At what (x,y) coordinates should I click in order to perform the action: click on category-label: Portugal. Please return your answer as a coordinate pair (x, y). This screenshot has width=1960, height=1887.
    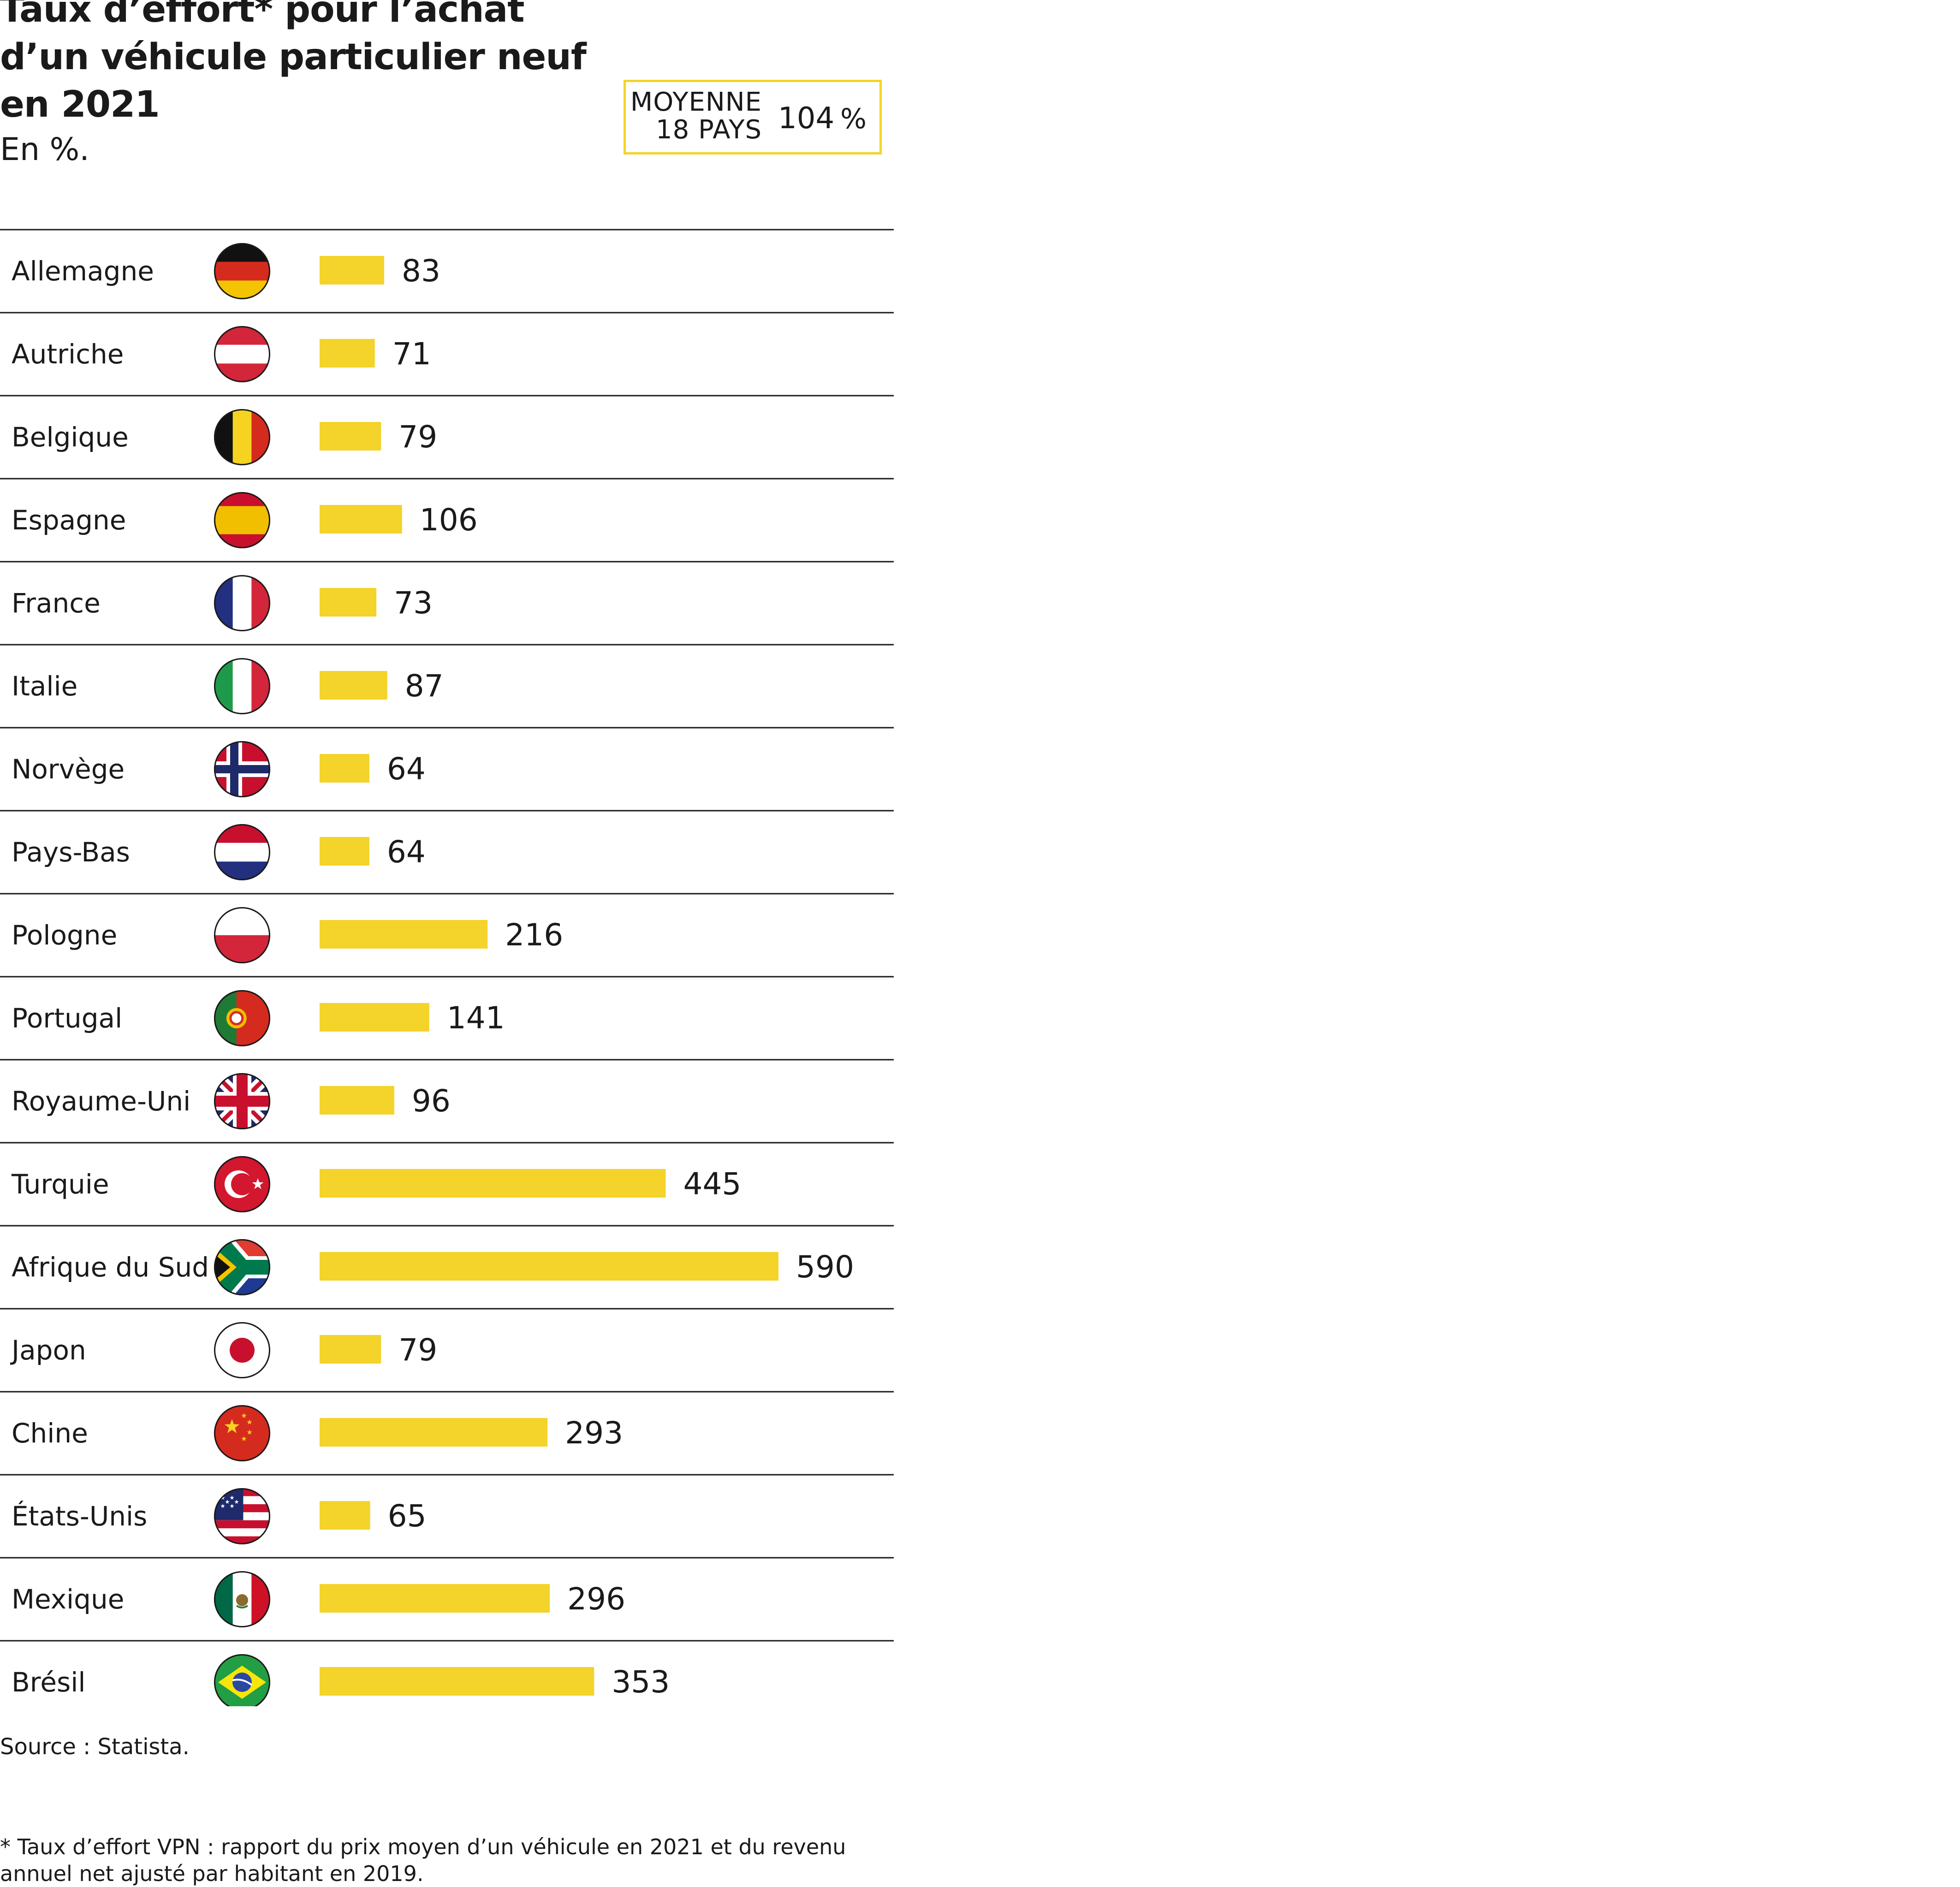
    Looking at the image, I should click on (67, 1018).